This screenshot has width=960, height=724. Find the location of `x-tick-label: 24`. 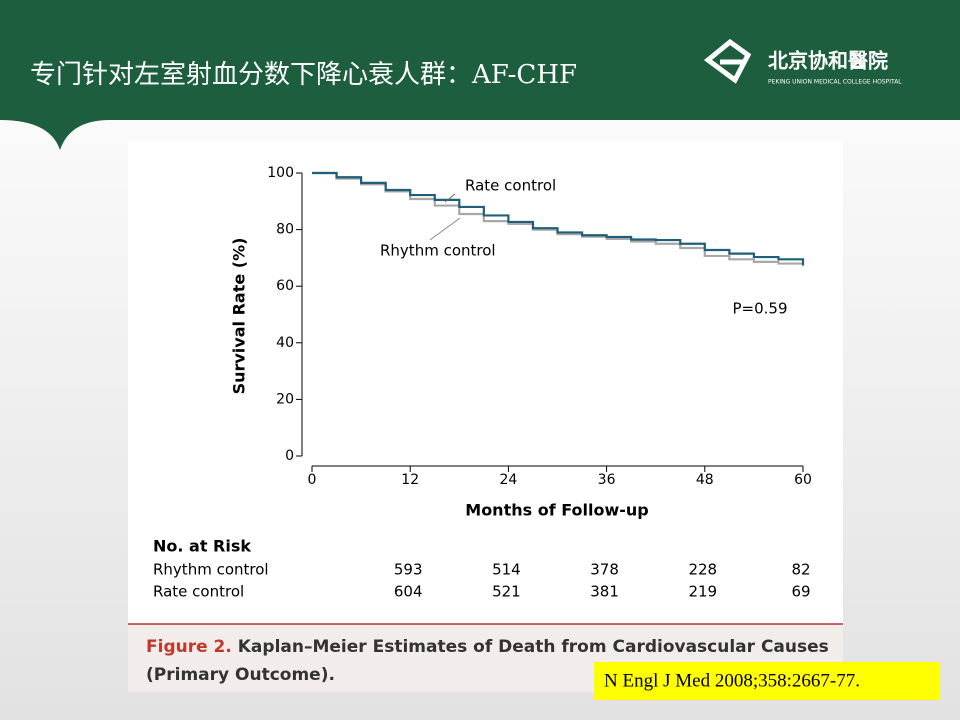

x-tick-label: 24 is located at coordinates (508, 480).